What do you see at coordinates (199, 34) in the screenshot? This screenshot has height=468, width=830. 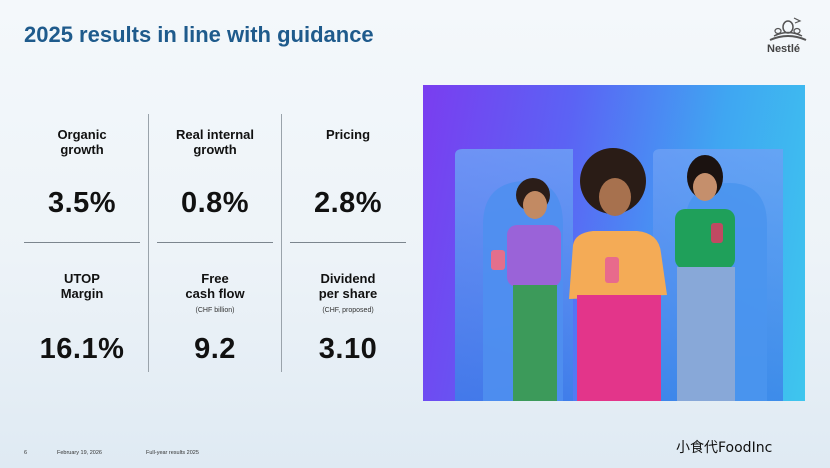 I see `slide-title: 2025 results in line with guidance` at bounding box center [199, 34].